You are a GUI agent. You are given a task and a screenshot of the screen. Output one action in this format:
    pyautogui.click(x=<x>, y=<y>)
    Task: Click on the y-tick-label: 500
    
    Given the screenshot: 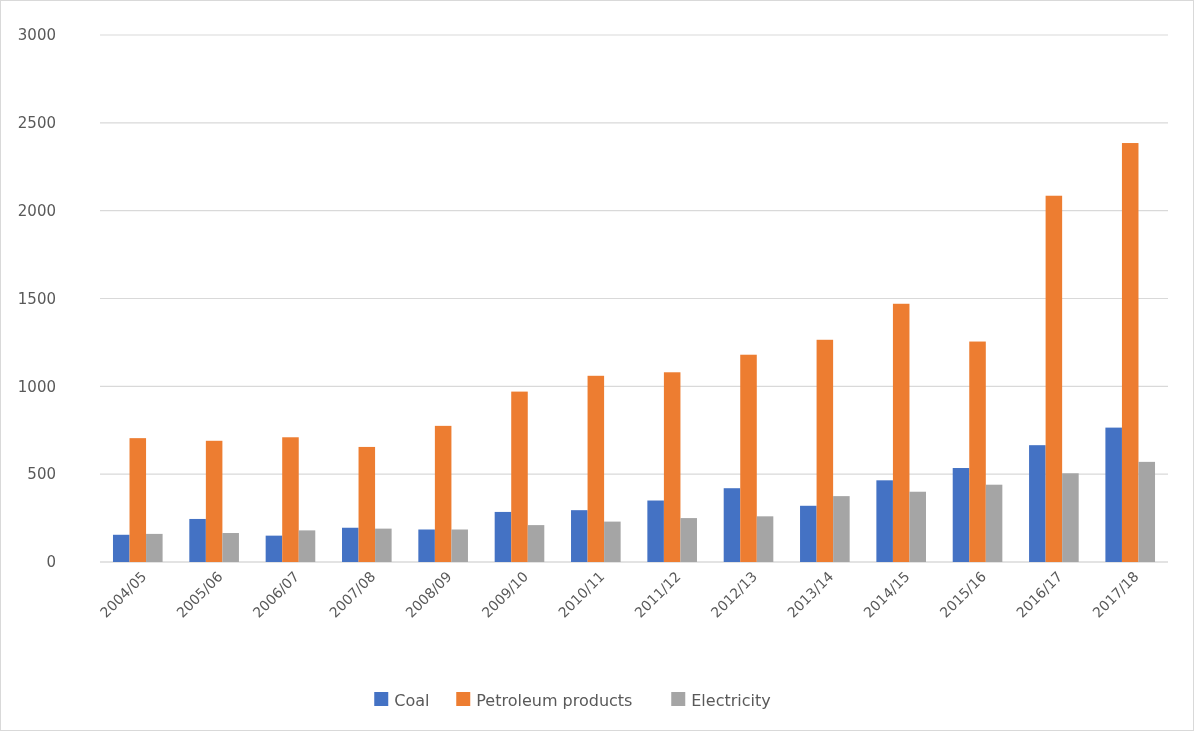 What is the action you would take?
    pyautogui.click(x=41, y=474)
    